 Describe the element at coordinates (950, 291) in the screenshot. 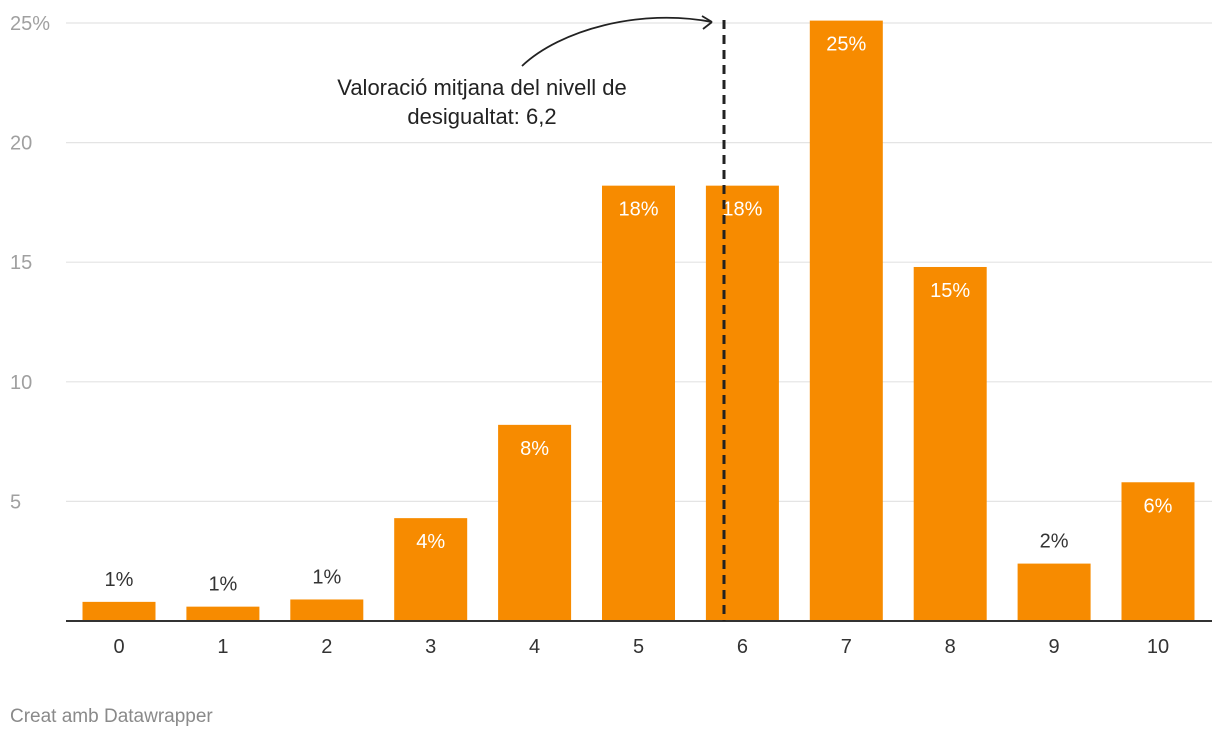

I see `bar-value-label: 15%` at that location.